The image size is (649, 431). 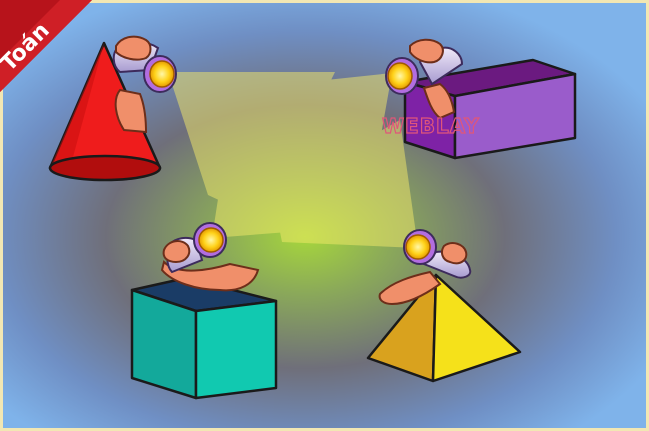 What do you see at coordinates (345, 184) in the screenshot?
I see `beam-bottom-right` at bounding box center [345, 184].